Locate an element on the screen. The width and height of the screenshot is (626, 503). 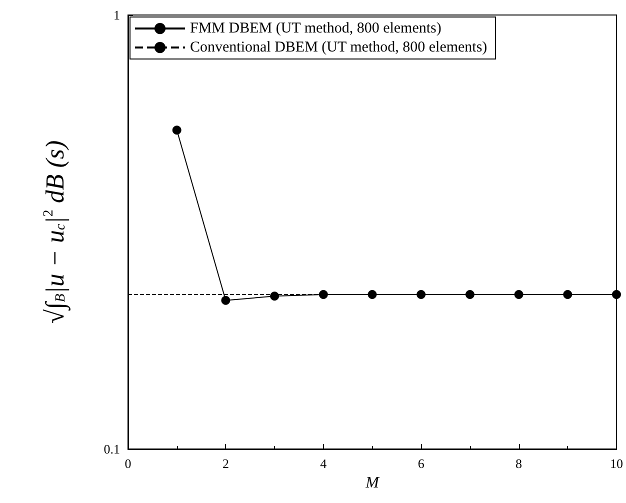
x-tick-label: 2 is located at coordinates (225, 463).